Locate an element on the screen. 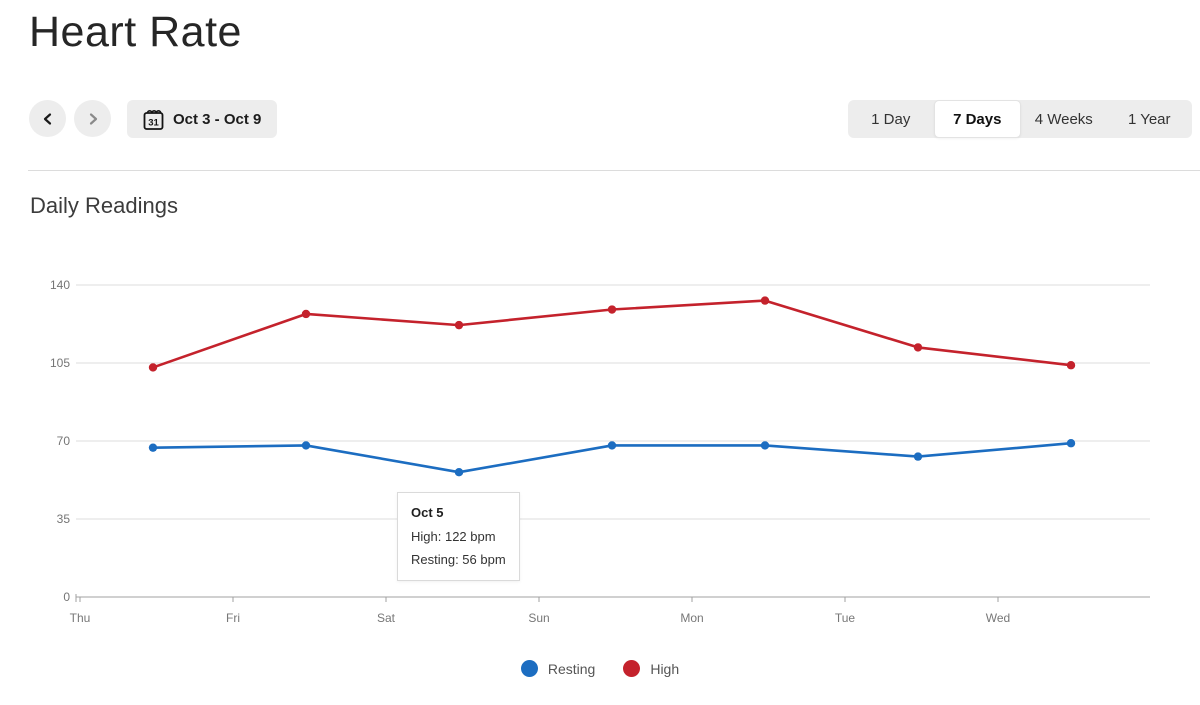  data-point-resting-thu is located at coordinates (153, 447).